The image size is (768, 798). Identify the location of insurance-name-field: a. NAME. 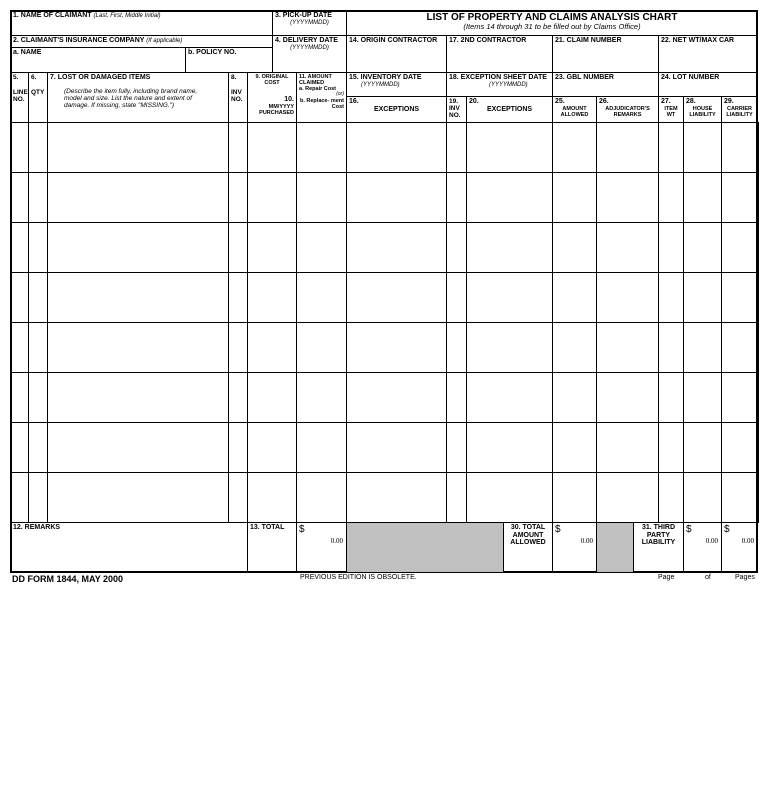
(98, 60).